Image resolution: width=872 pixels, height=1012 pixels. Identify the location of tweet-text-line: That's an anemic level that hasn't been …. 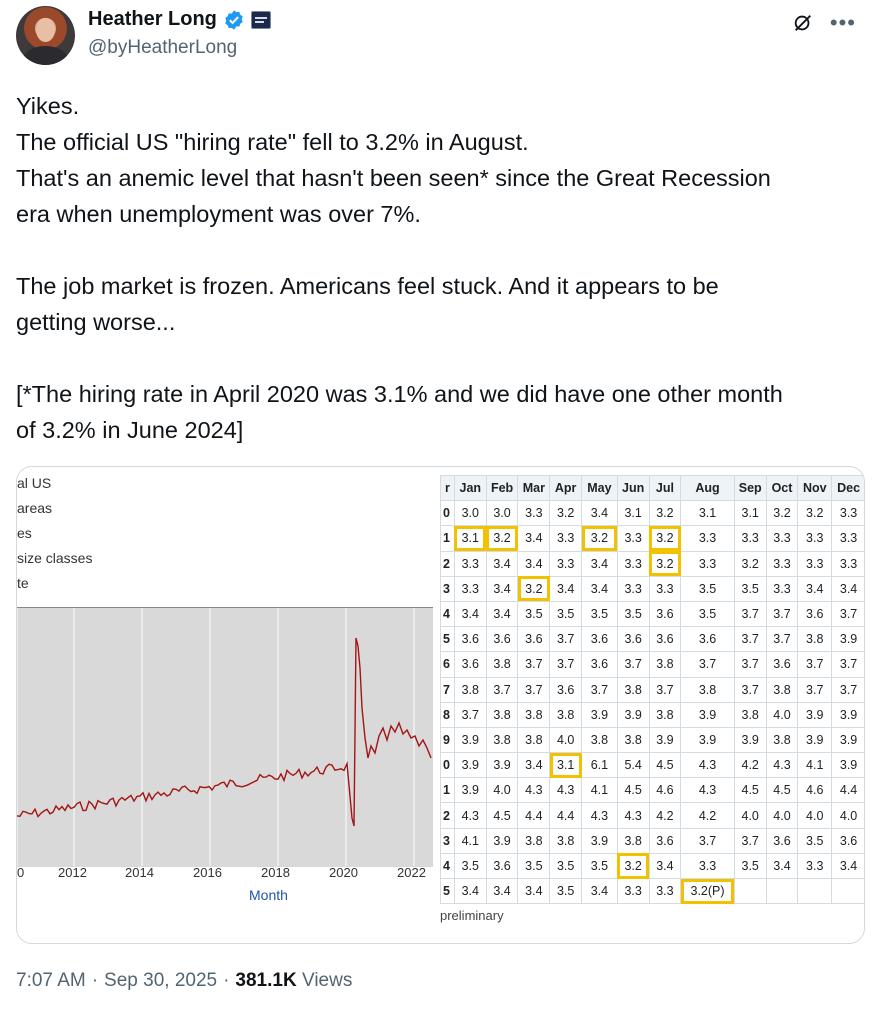
(393, 178).